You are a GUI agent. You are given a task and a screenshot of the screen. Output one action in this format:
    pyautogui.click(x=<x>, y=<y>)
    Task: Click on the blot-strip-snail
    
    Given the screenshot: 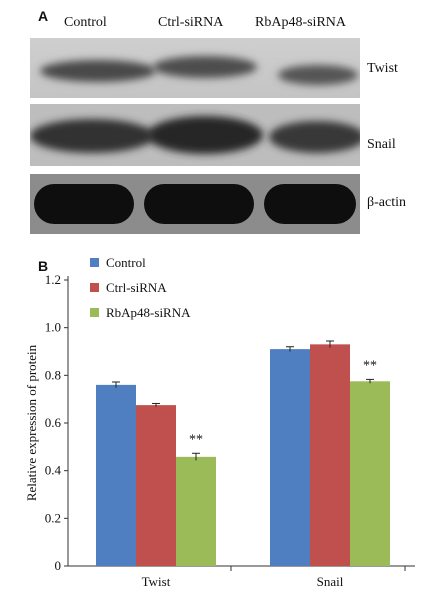 What is the action you would take?
    pyautogui.click(x=195, y=135)
    